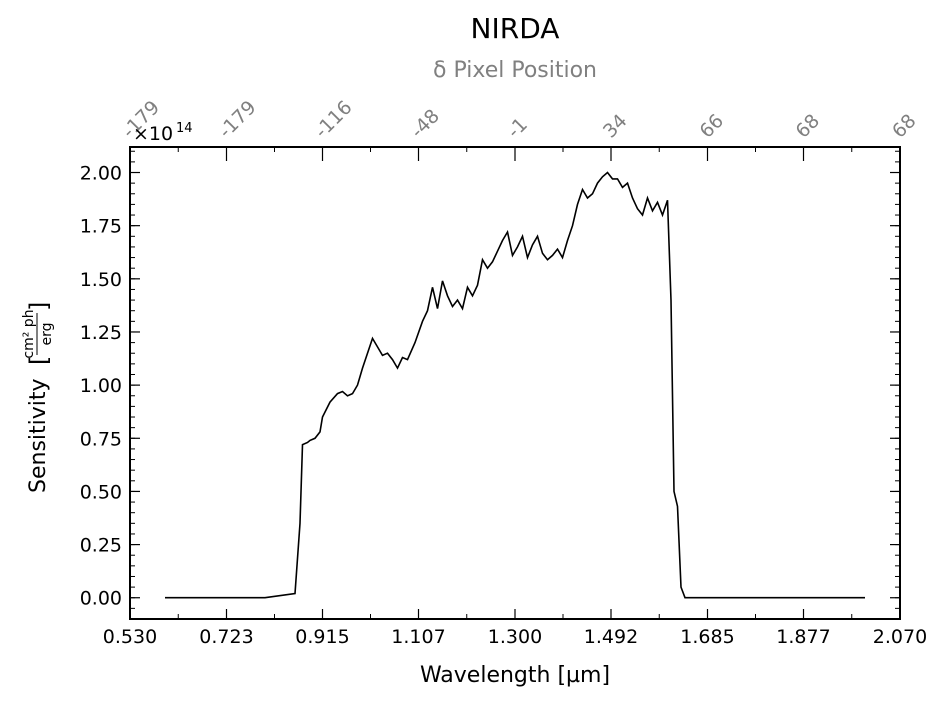 The height and width of the screenshot is (704, 945). What do you see at coordinates (38, 435) in the screenshot?
I see `y-axis-label-text: Sensitivity` at bounding box center [38, 435].